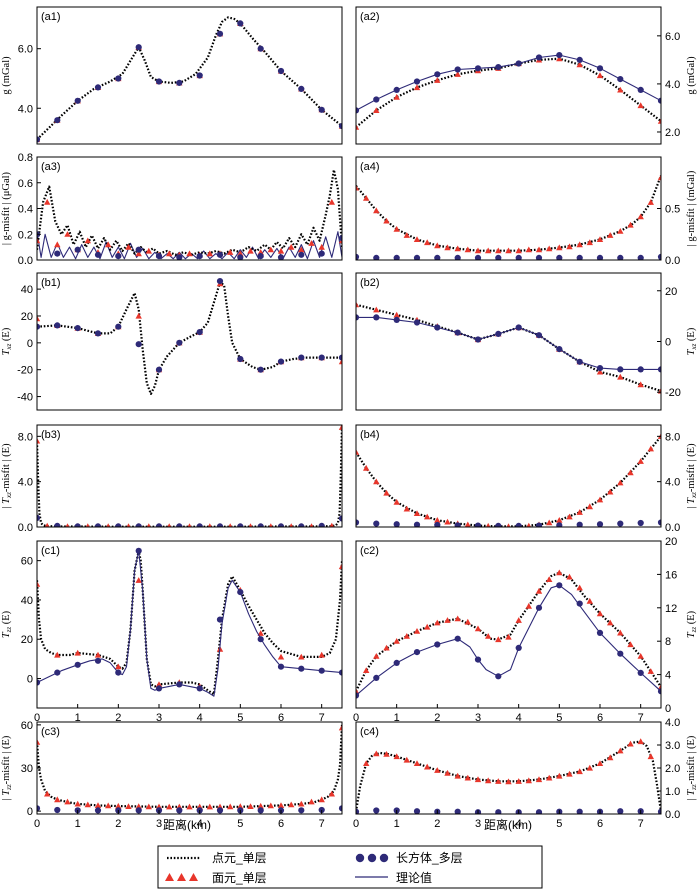  What do you see at coordinates (671, 609) in the screenshot?
I see `y-tick-label: 12` at bounding box center [671, 609].